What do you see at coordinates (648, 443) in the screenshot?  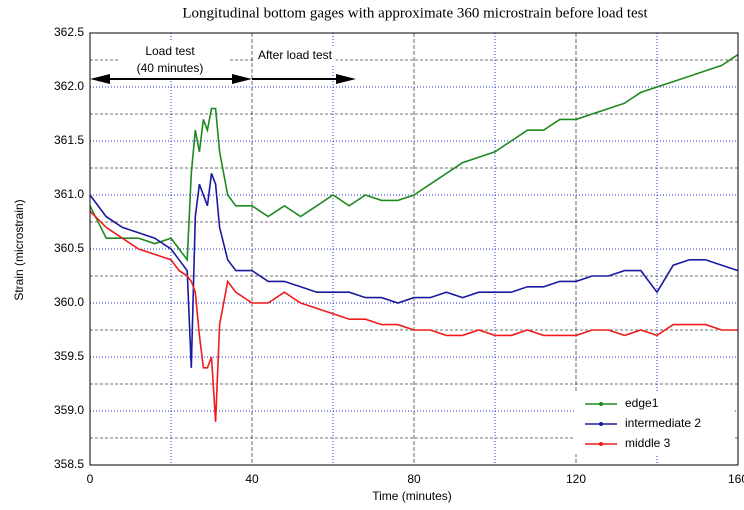 I see `legend-label: middle 3` at bounding box center [648, 443].